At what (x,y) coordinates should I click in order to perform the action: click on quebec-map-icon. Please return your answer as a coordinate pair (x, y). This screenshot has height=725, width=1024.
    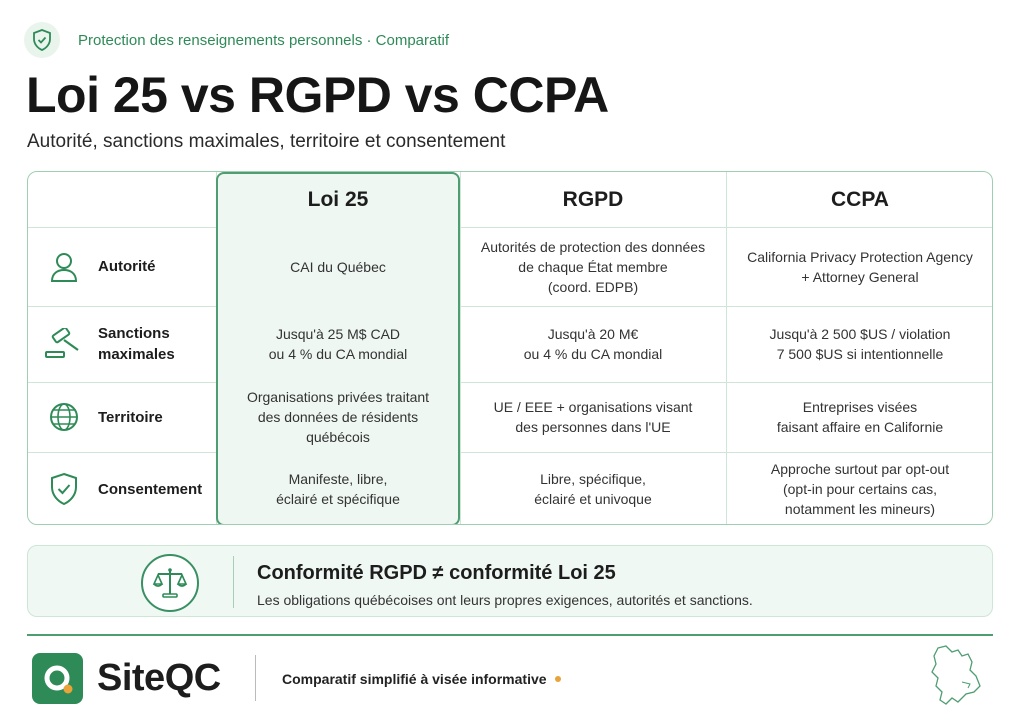
    Looking at the image, I should click on (953, 679).